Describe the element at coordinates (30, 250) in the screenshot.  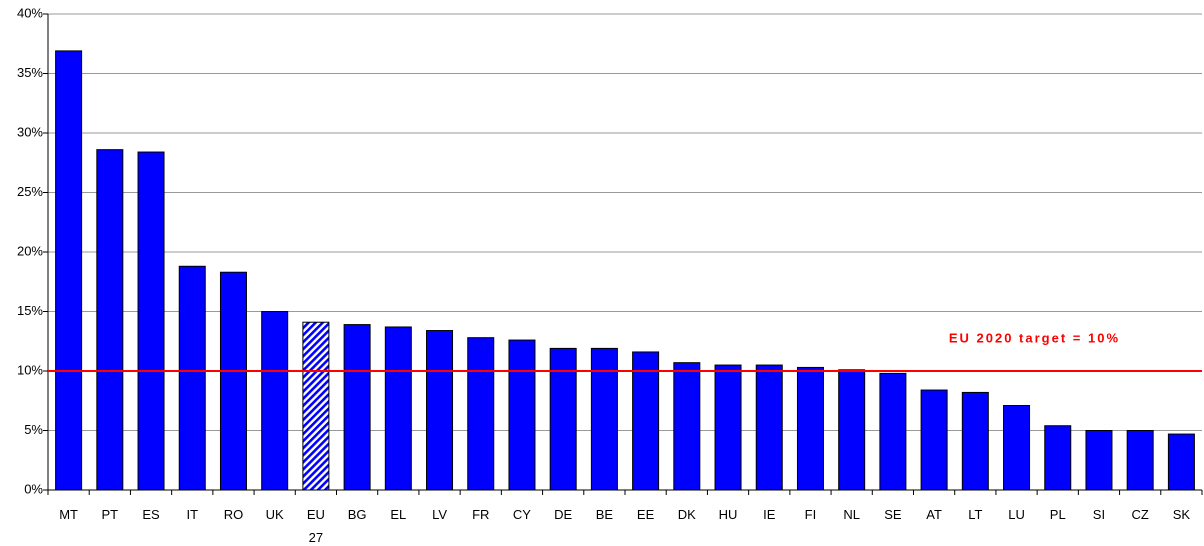
I see `y-tick-label: 20%` at that location.